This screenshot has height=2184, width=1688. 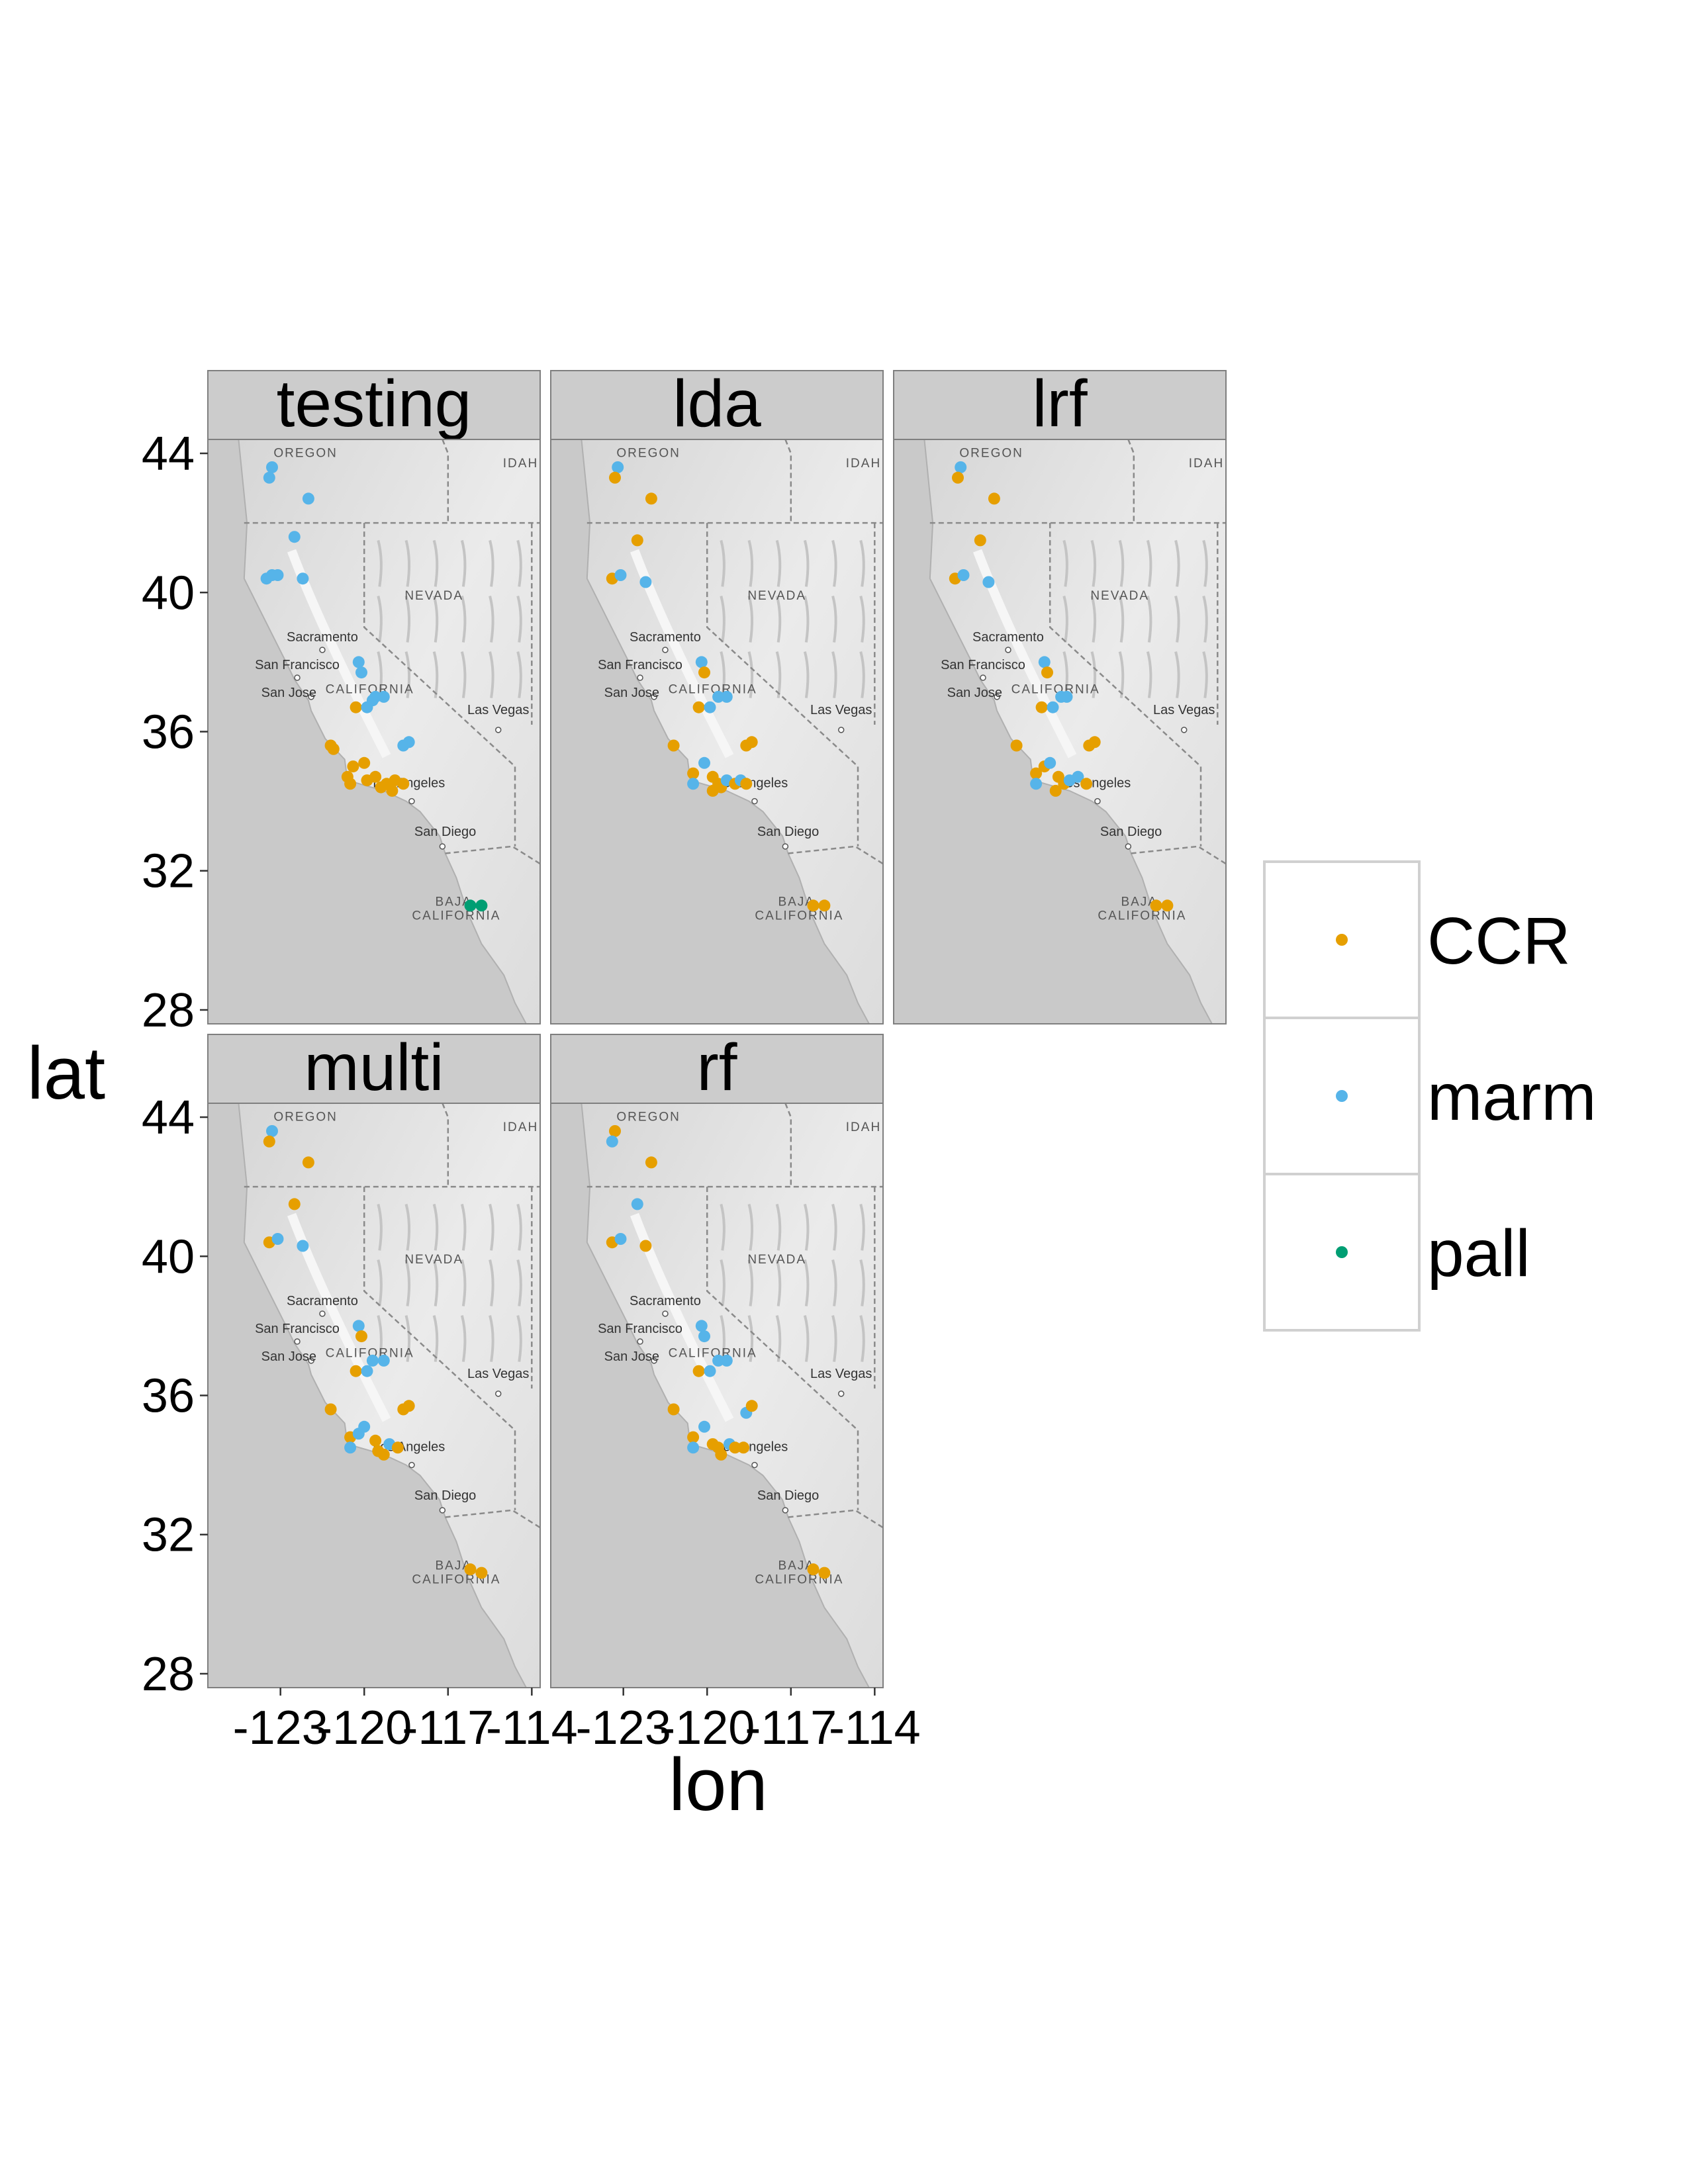 What do you see at coordinates (716, 1067) in the screenshot?
I see `facet-label: rf` at bounding box center [716, 1067].